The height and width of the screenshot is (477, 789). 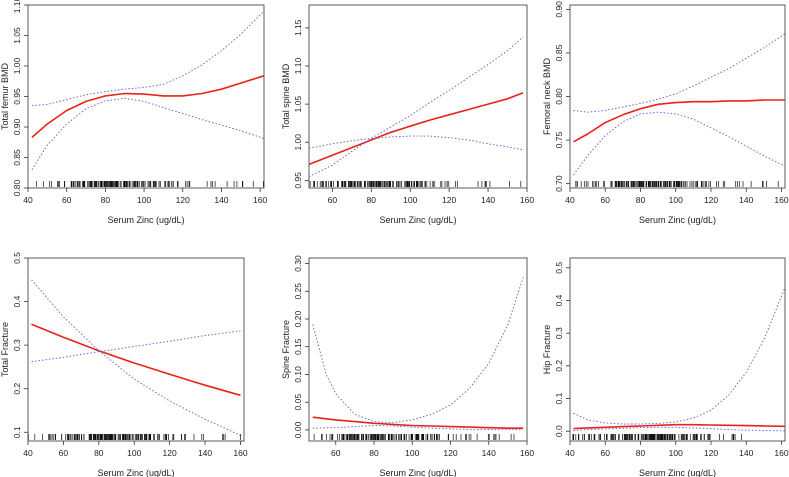 I want to click on y-tick-label: 0.75, so click(x=559, y=140).